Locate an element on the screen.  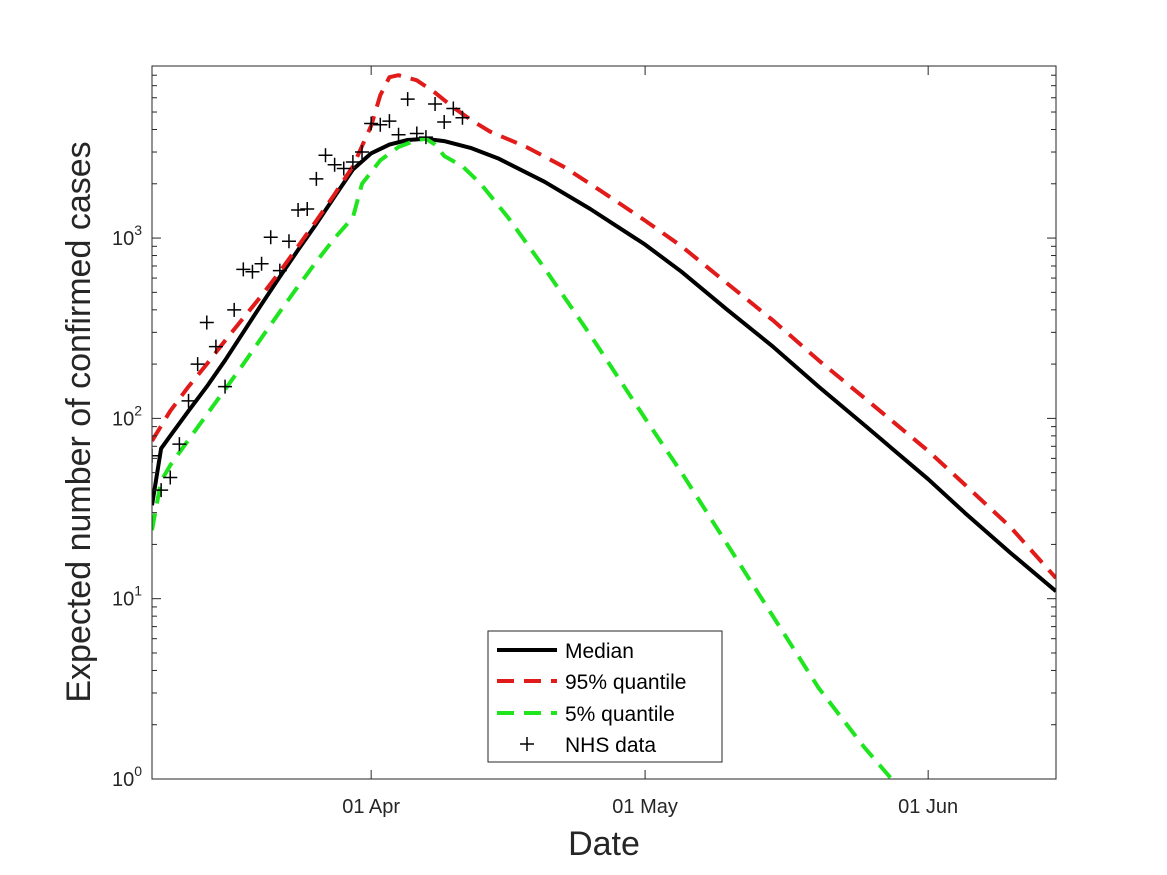
legend-item-nhs-data: NHS data is located at coordinates (588, 745).